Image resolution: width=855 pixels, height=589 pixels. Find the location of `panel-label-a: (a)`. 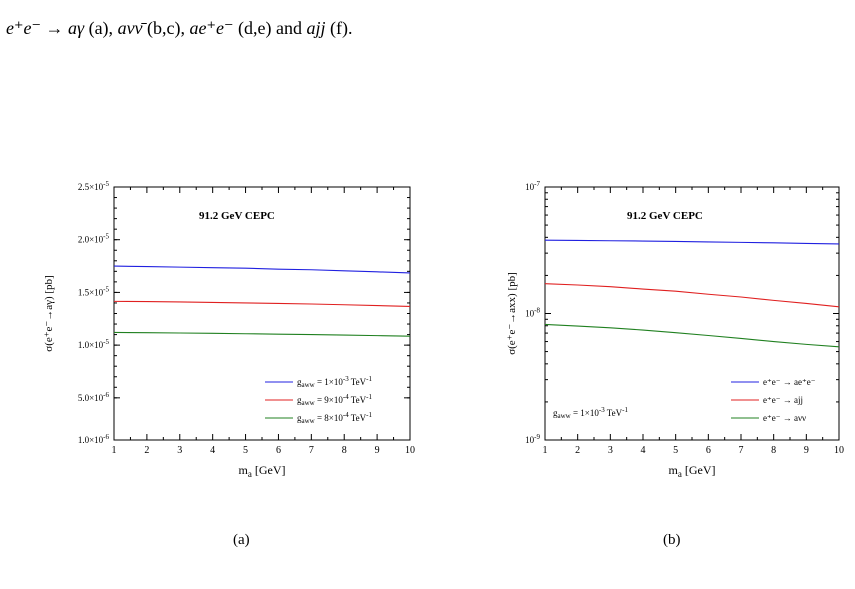

panel-label-a: (a) is located at coordinates (241, 540).